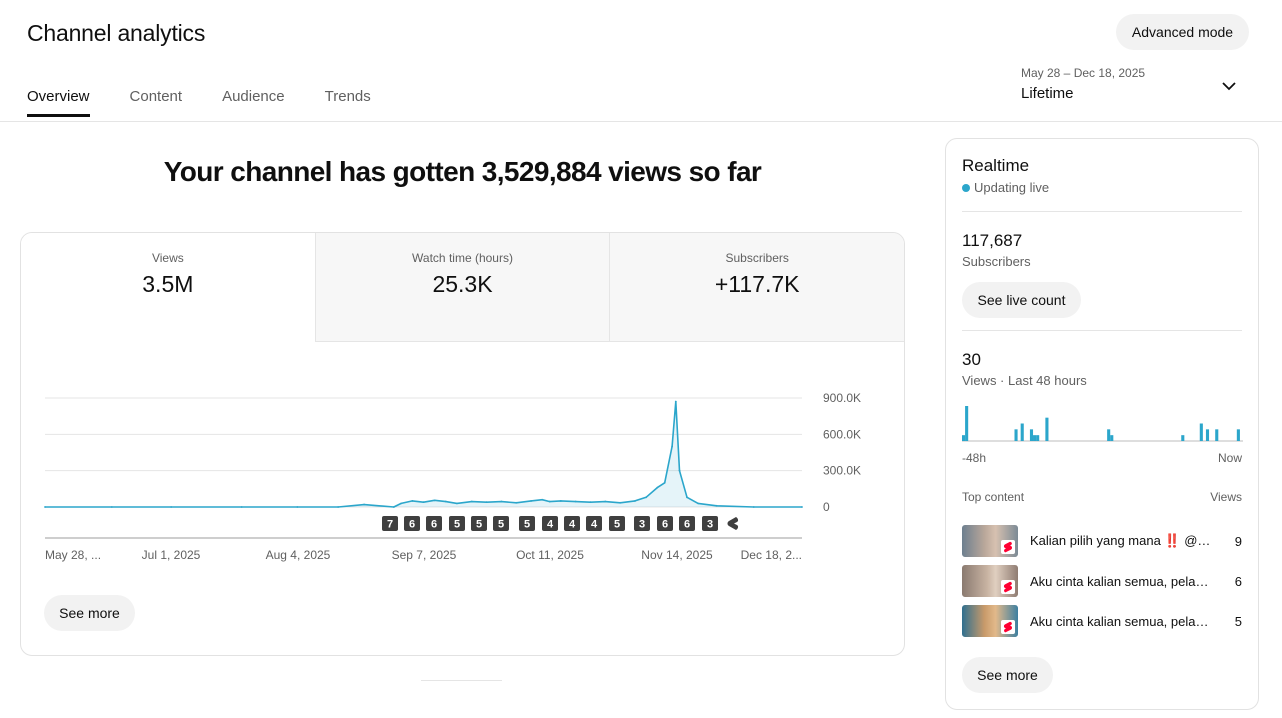  What do you see at coordinates (1238, 581) in the screenshot?
I see `video-views: 6` at bounding box center [1238, 581].